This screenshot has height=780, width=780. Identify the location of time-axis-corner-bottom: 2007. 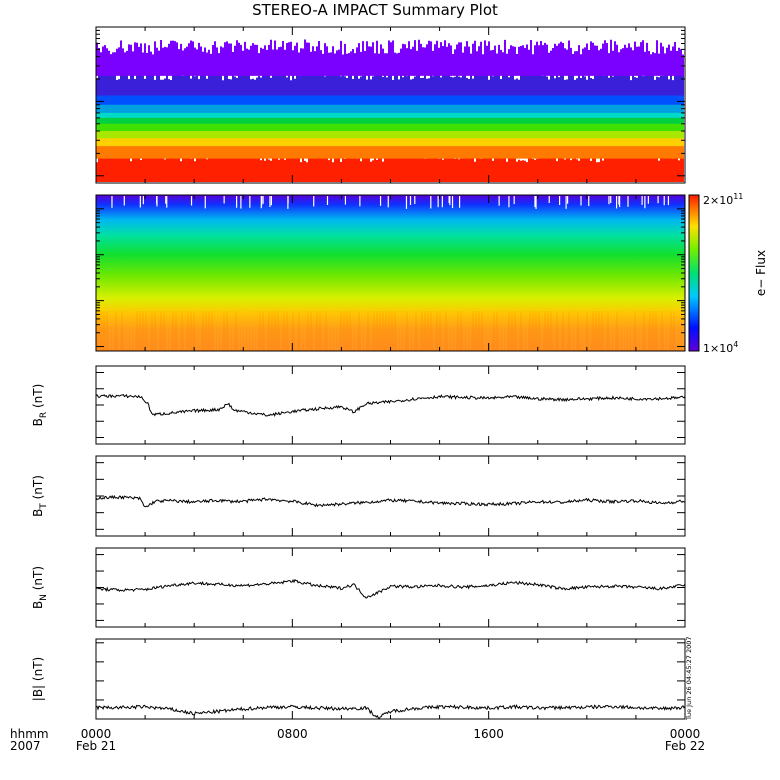
(25, 746).